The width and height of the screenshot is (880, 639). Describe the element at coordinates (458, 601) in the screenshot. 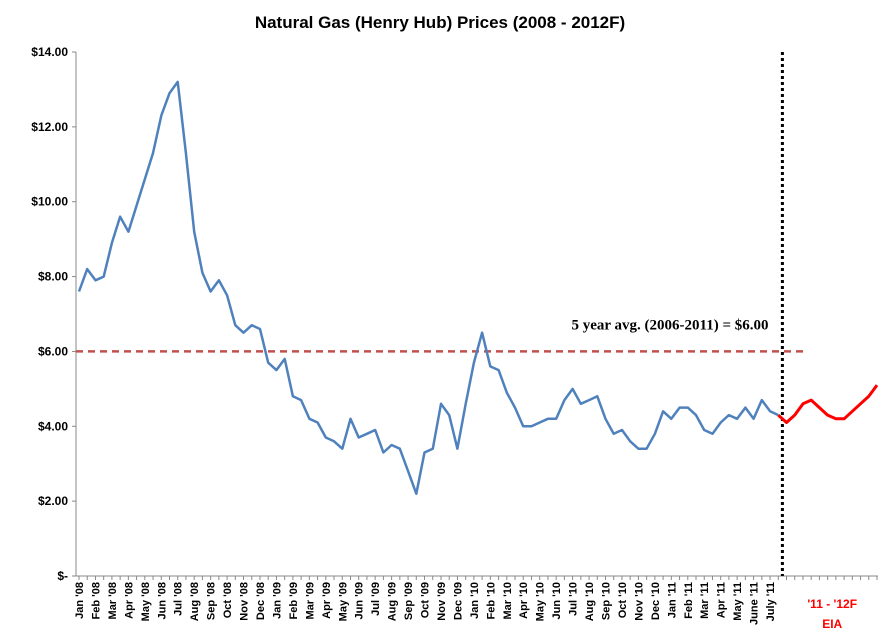

I see `x-tick-label: Dec '09` at that location.